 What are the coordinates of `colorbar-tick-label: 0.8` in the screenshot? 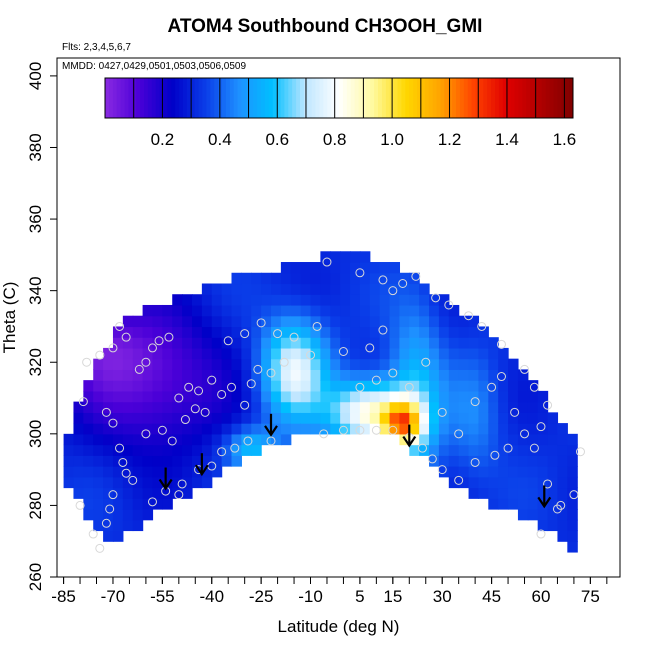 It's located at (335, 139).